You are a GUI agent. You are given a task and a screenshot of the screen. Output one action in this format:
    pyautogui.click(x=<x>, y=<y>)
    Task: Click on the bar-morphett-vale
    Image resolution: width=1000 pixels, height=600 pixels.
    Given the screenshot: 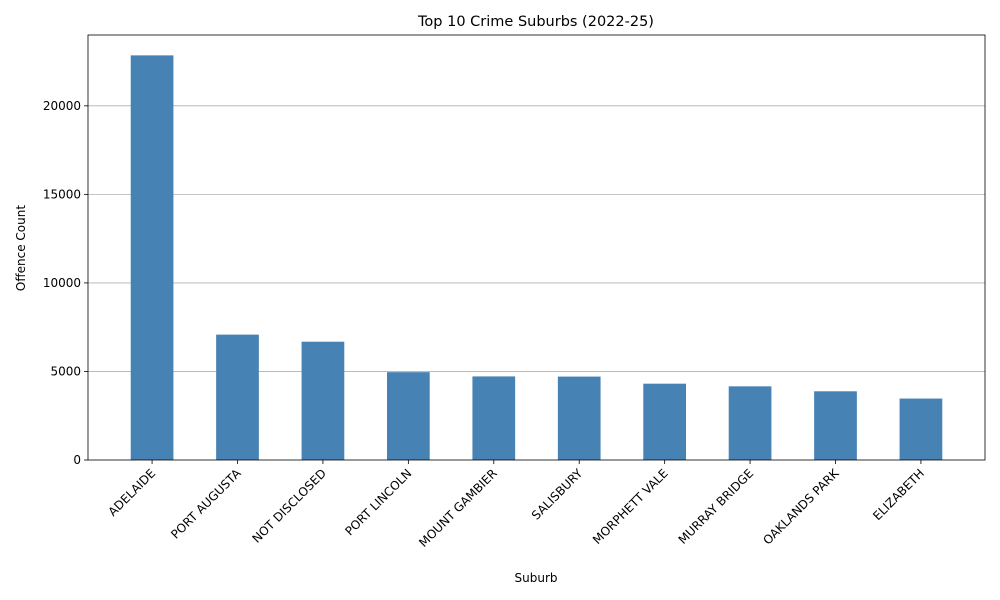 What is the action you would take?
    pyautogui.click(x=664, y=421)
    